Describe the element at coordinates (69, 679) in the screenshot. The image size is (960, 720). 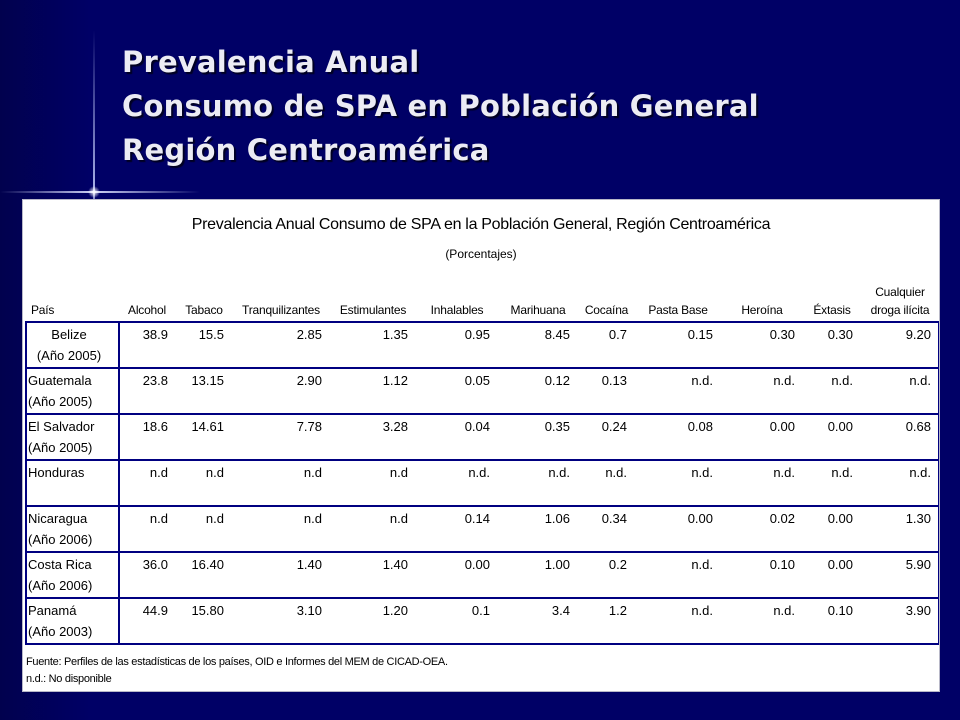
I see `footnote-nd: n.d.: No disponible` at that location.